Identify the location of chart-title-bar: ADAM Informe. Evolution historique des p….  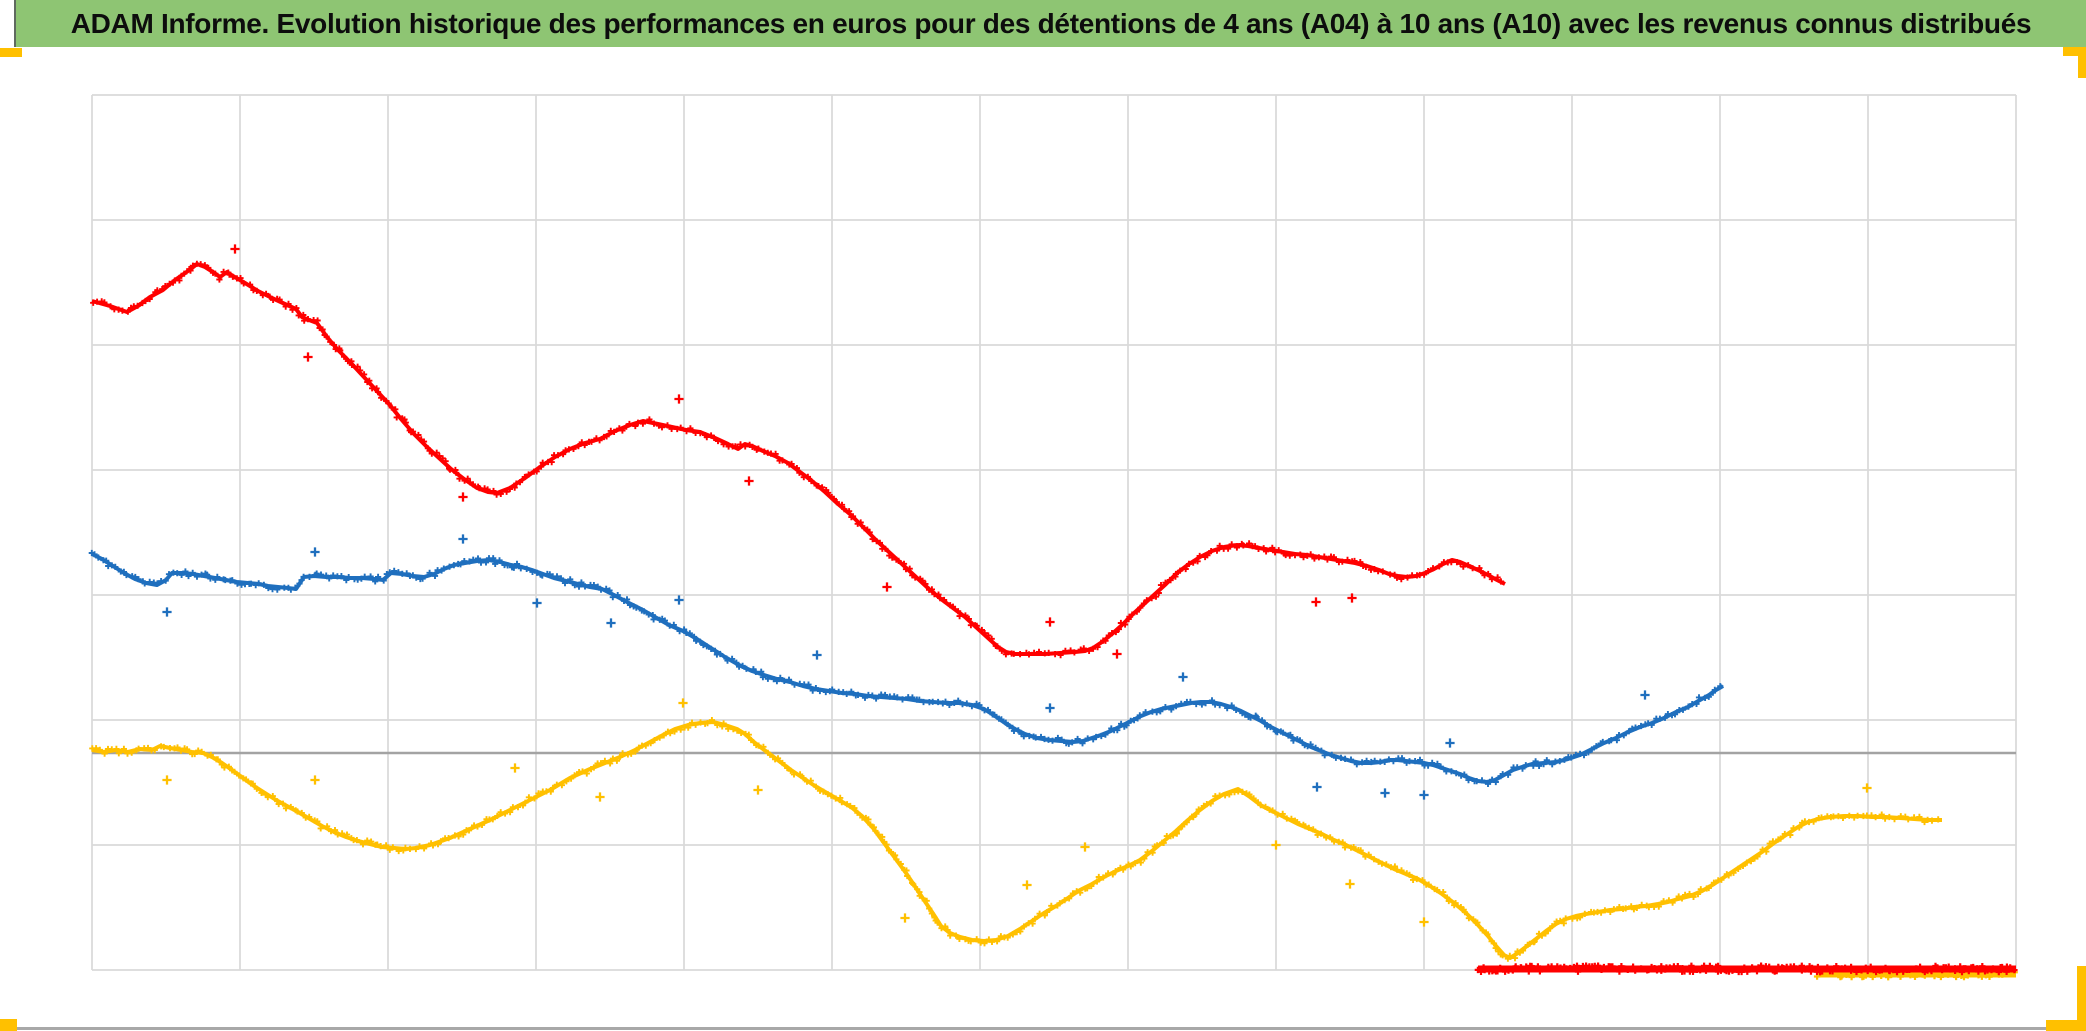
(1050, 23).